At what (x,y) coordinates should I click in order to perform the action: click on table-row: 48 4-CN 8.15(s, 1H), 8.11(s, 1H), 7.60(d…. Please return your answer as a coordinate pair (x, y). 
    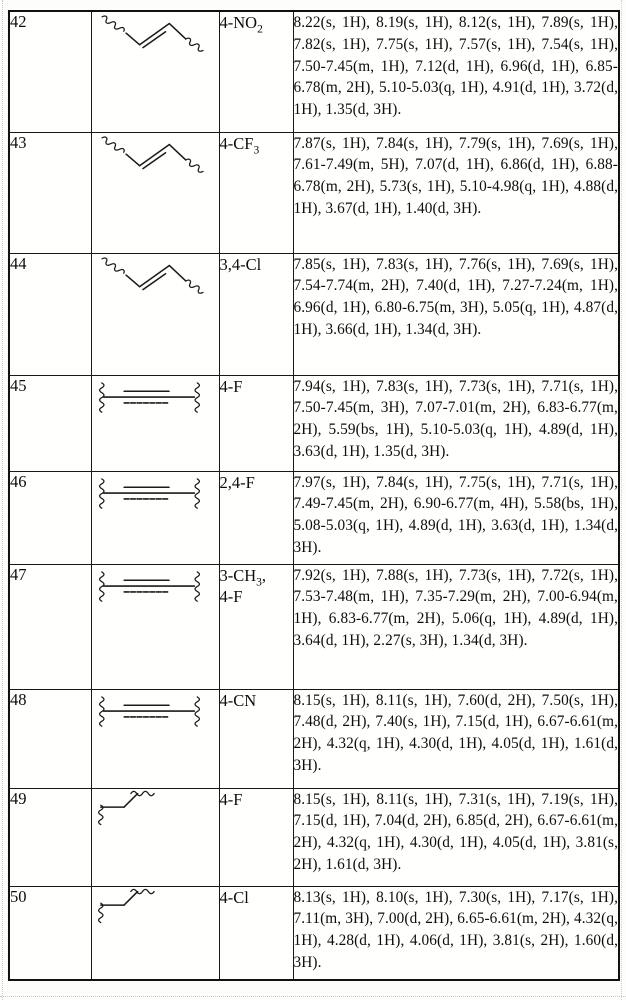
    Looking at the image, I should click on (314, 738).